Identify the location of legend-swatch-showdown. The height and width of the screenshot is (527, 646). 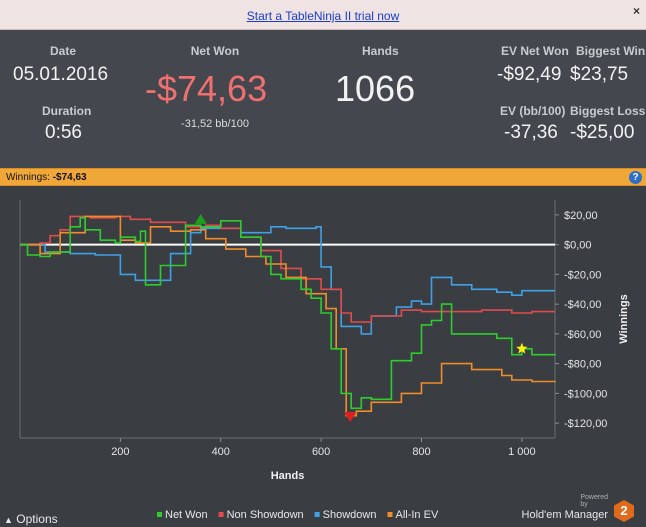
(317, 514).